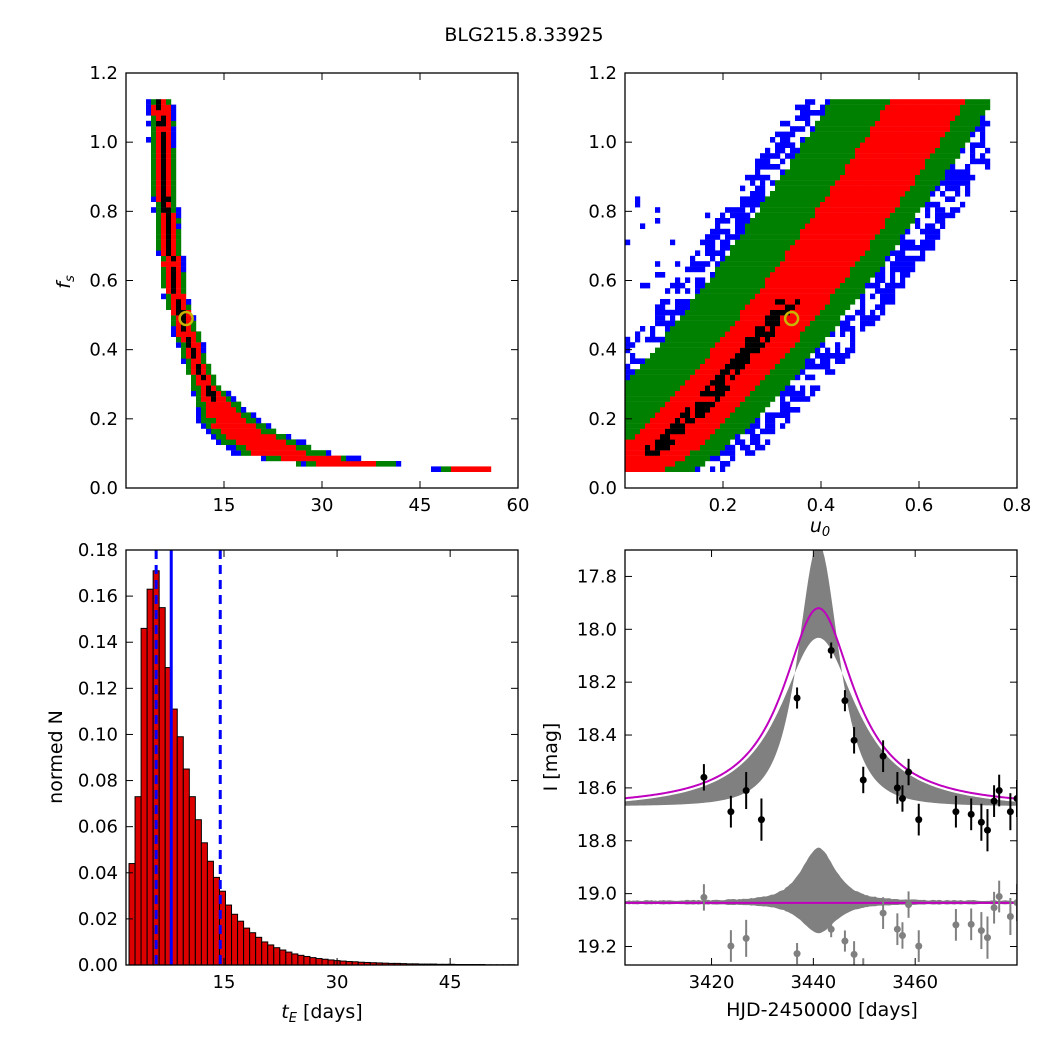 The width and height of the screenshot is (1050, 1050). What do you see at coordinates (956, 925) in the screenshot?
I see `residual-point` at bounding box center [956, 925].